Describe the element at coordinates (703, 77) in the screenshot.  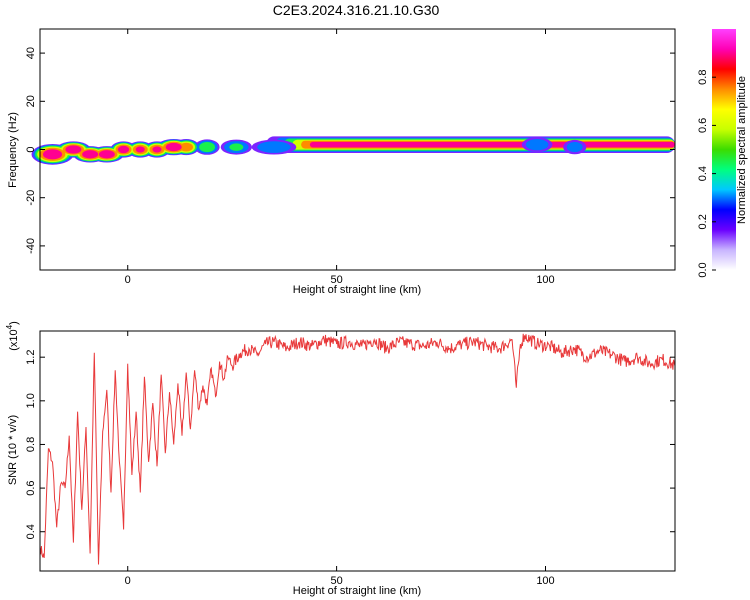
I see `colorbar-tick-label: 0.8` at that location.